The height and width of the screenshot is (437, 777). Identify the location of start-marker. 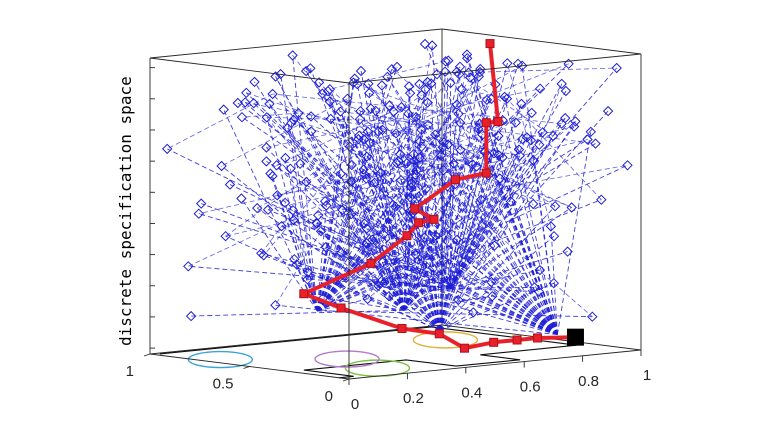
(575, 337).